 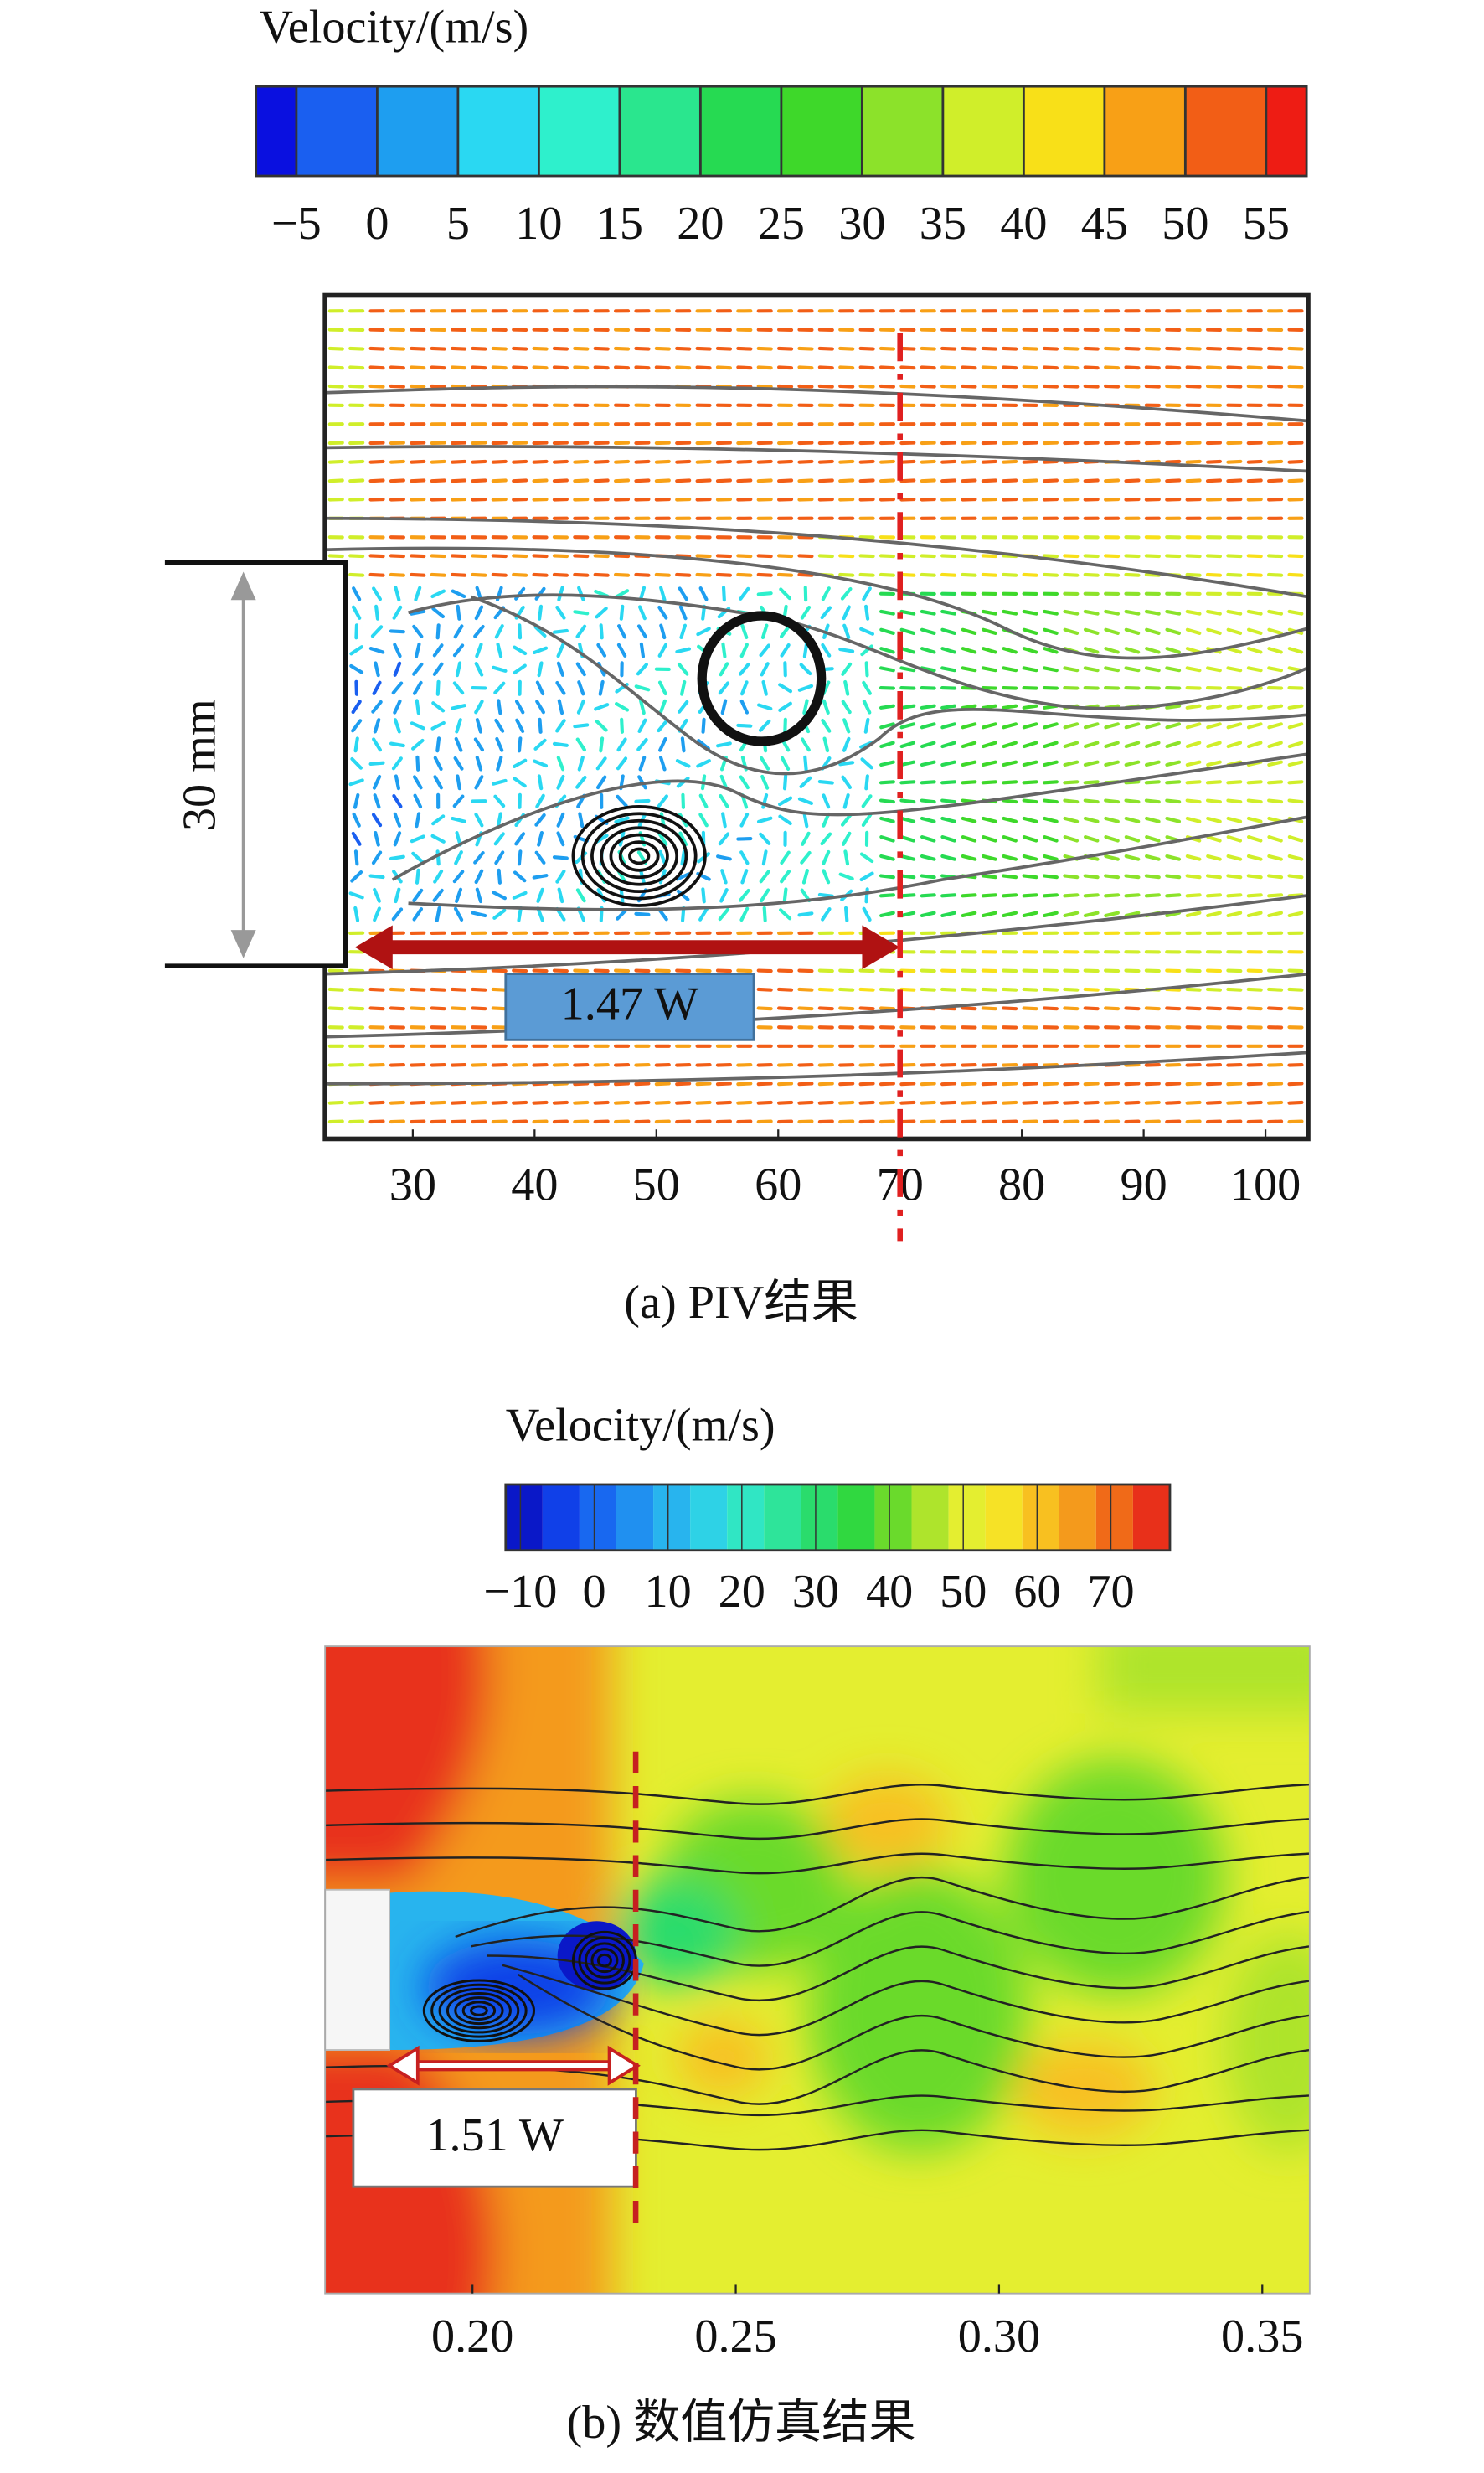 What do you see at coordinates (746, 1517) in the screenshot?
I see `colorbar-segment` at bounding box center [746, 1517].